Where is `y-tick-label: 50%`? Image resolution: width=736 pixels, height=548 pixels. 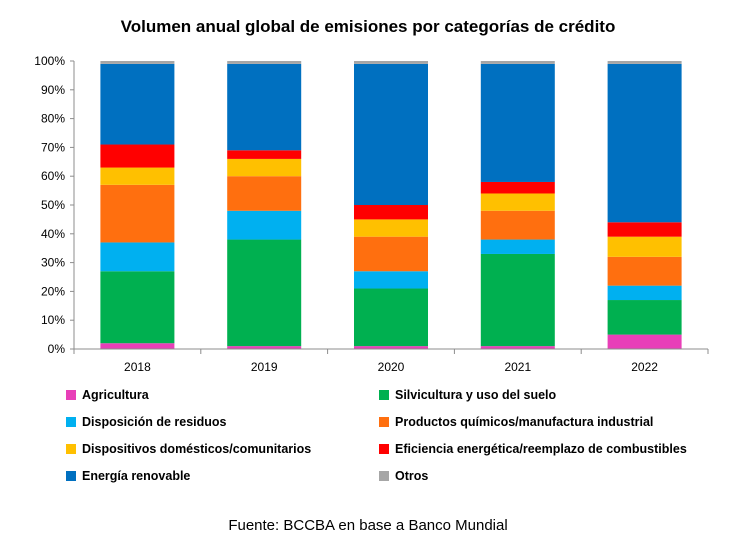
y-tick-label: 50% is located at coordinates (53, 205).